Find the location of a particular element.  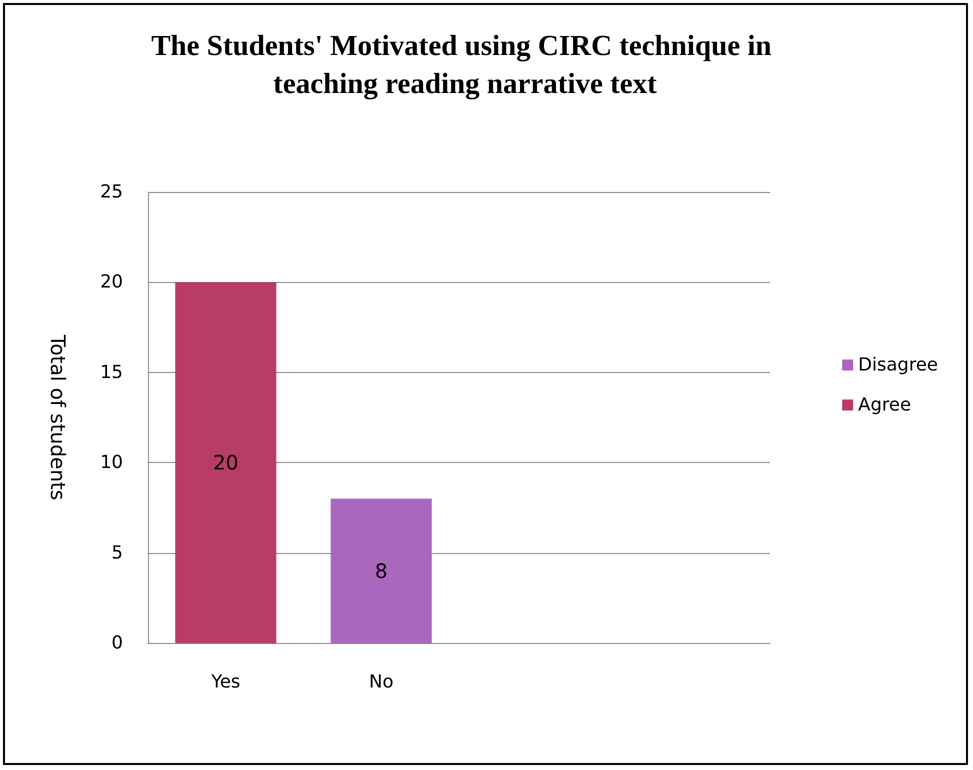

y-axis-title: Total of students is located at coordinates (58, 417).